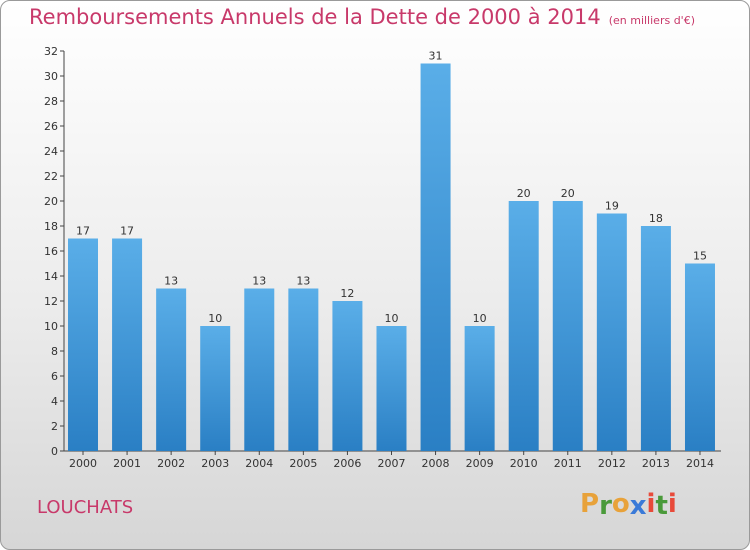 The width and height of the screenshot is (750, 550). Describe the element at coordinates (700, 463) in the screenshot. I see `x-tick-label: 2014` at that location.